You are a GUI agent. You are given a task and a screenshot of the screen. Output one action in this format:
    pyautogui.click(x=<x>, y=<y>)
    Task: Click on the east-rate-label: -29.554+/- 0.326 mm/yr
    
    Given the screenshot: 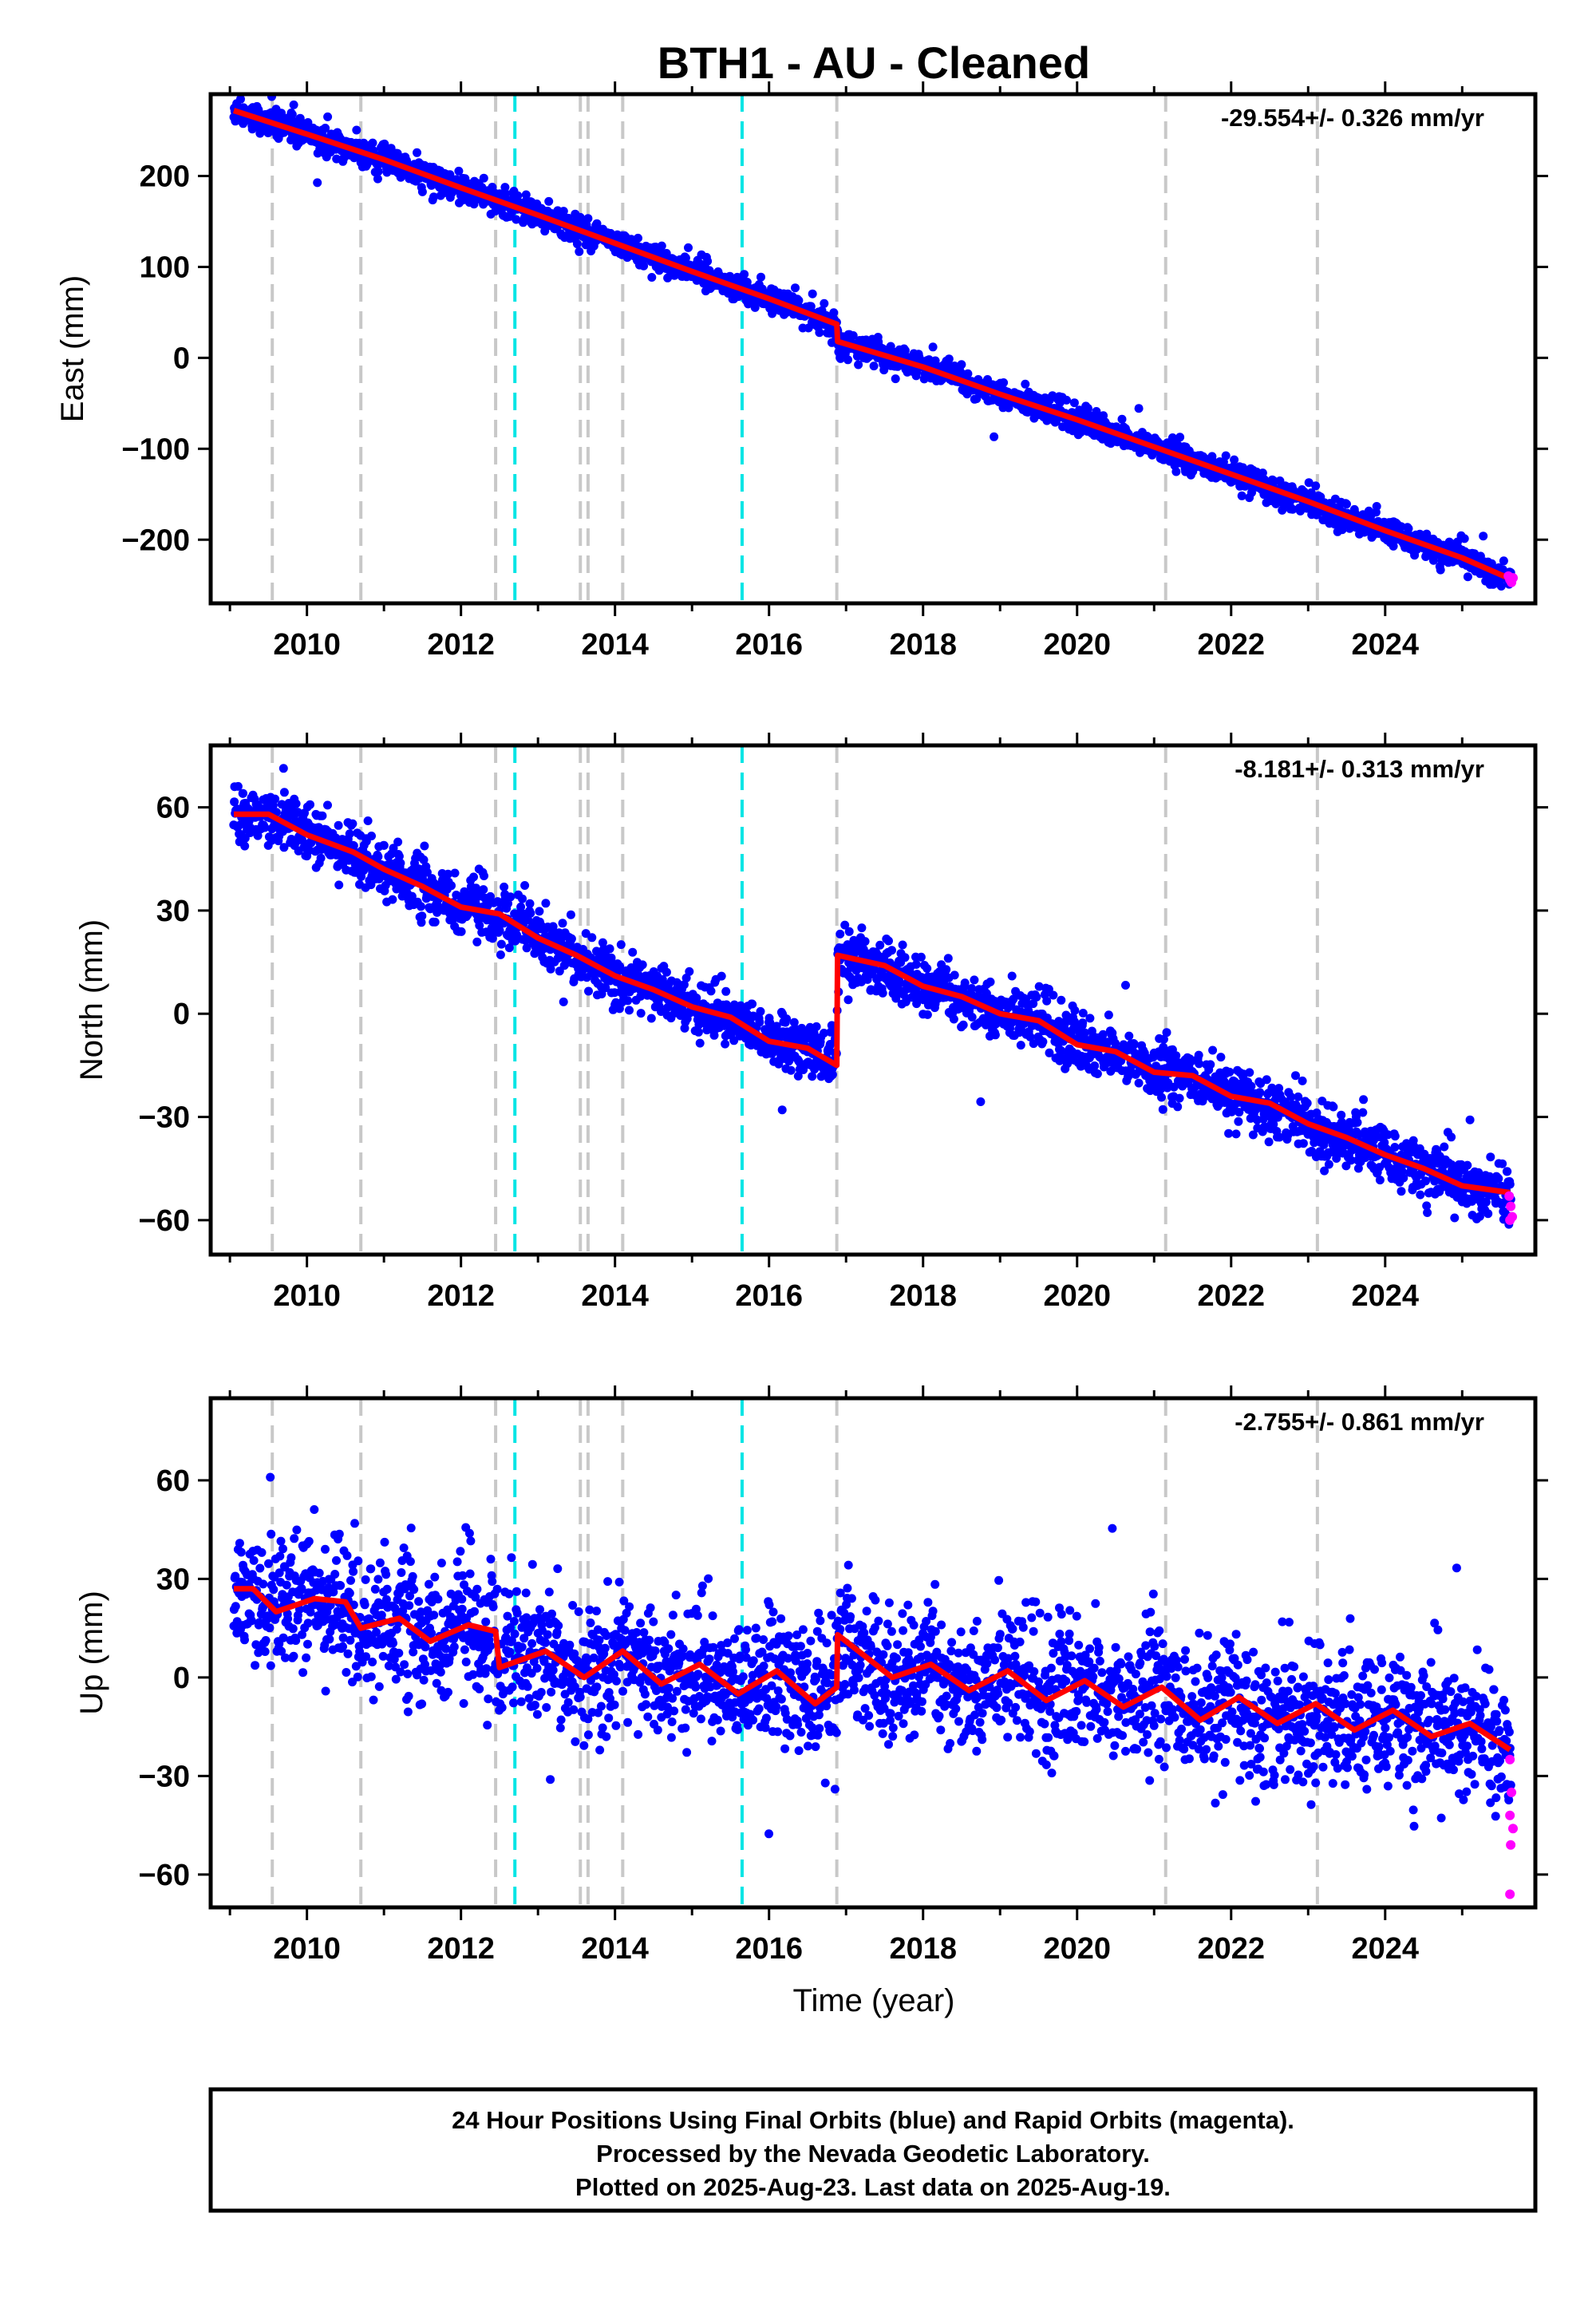 What is the action you would take?
    pyautogui.click(x=1352, y=118)
    